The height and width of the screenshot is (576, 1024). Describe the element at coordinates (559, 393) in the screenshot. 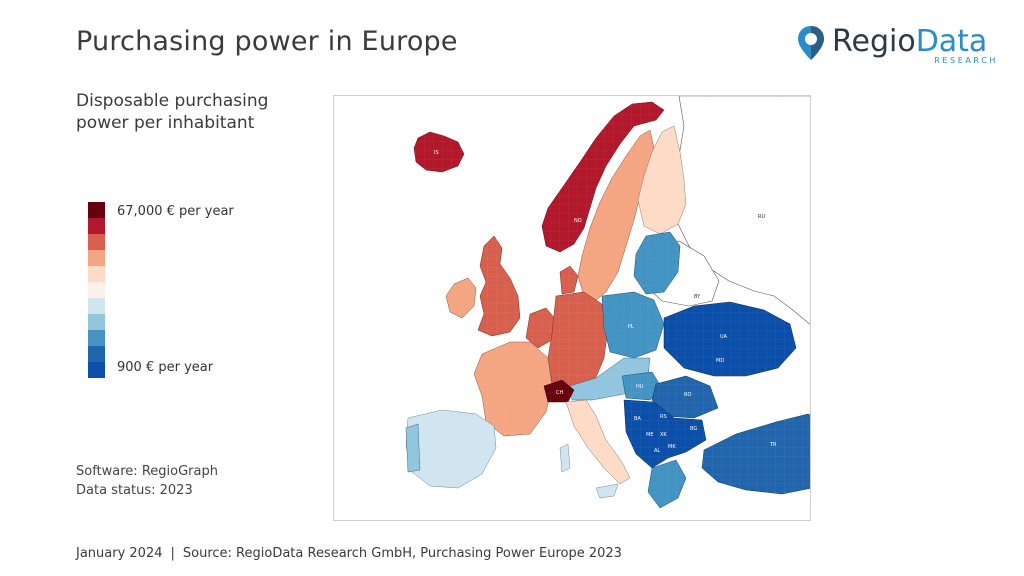

I see `label-ch: CH` at that location.